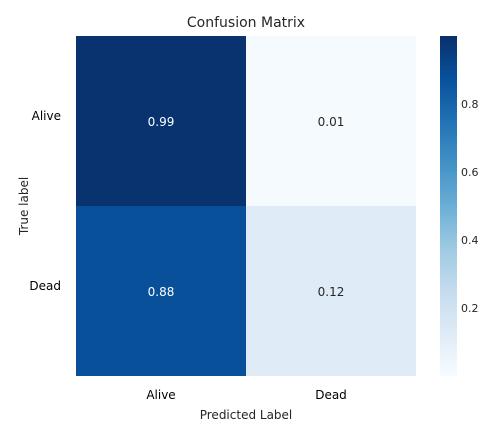  What do you see at coordinates (45, 286) in the screenshot?
I see `y-tick-label: Dead` at bounding box center [45, 286].